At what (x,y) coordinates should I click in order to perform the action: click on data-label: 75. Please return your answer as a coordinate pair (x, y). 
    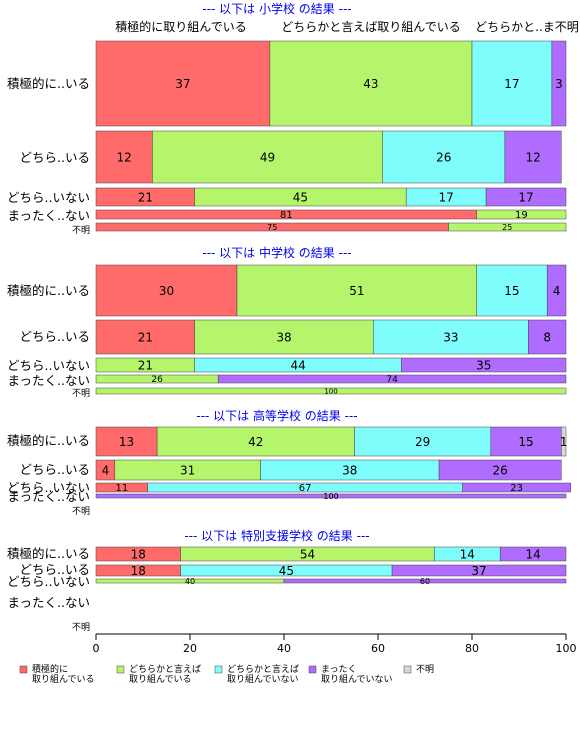
    Looking at the image, I should click on (272, 227).